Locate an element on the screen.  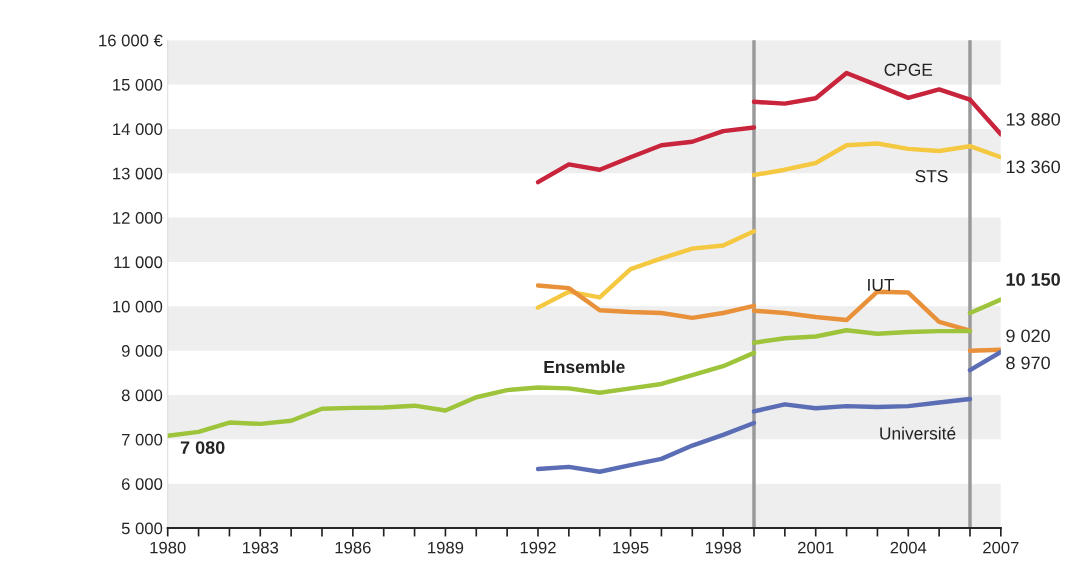
x-tick-label: 2007 is located at coordinates (1001, 547).